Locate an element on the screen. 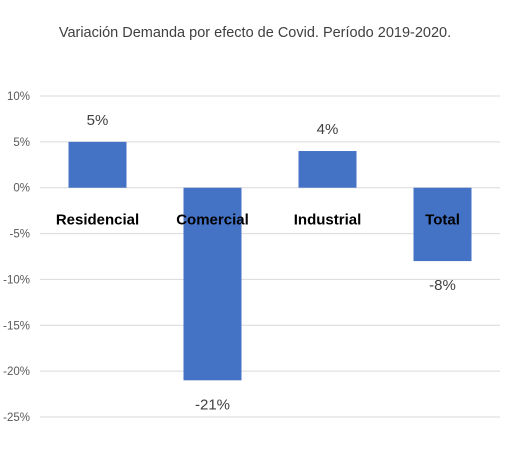 The width and height of the screenshot is (510, 461). data-label: 5% is located at coordinates (98, 120).